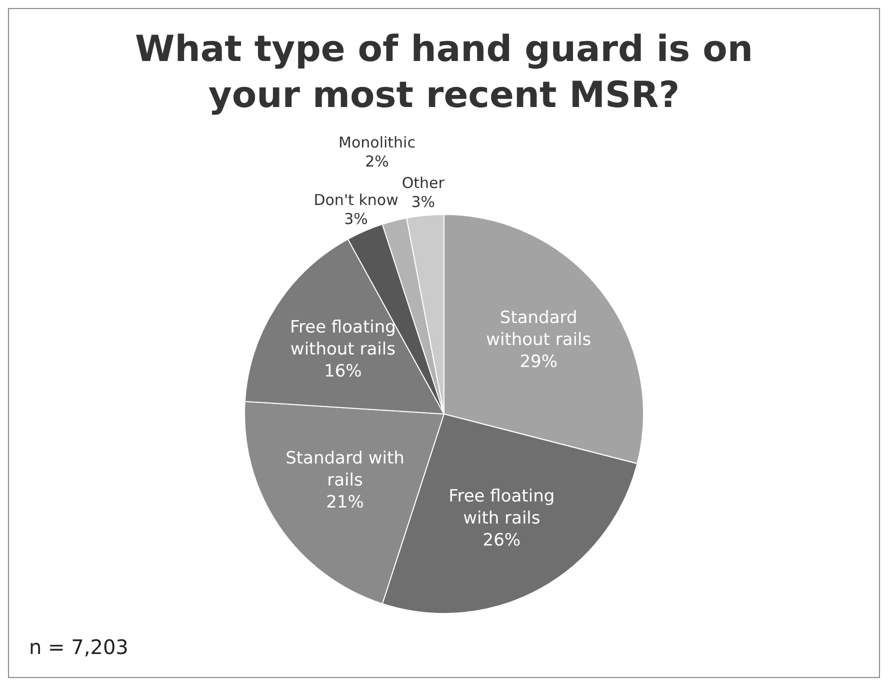 The height and width of the screenshot is (688, 890). I want to click on slice-label: Don't know, so click(356, 200).